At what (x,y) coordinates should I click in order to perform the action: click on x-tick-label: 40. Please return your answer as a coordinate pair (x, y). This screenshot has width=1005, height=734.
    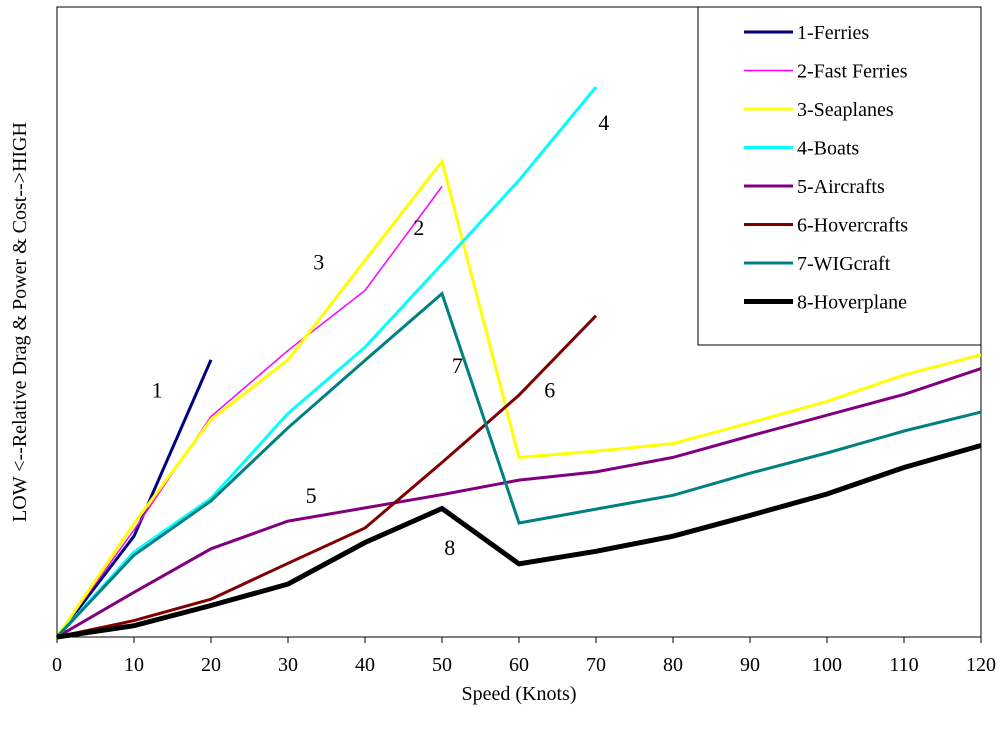
    Looking at the image, I should click on (365, 665).